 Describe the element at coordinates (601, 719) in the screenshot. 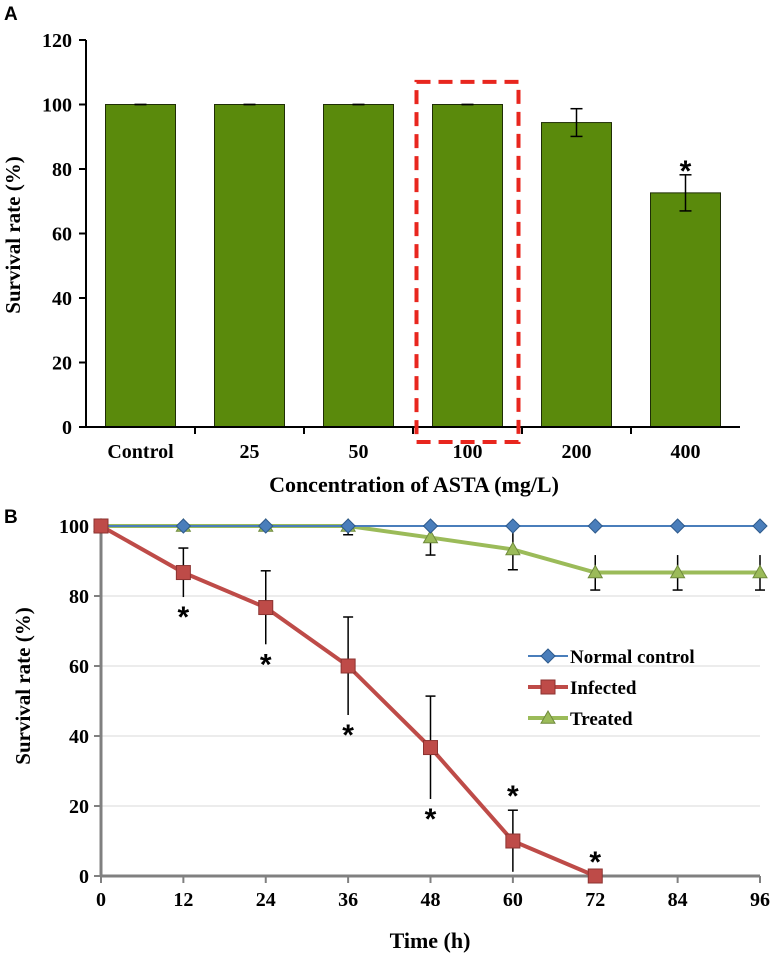

I see `legend-label: Treated` at that location.